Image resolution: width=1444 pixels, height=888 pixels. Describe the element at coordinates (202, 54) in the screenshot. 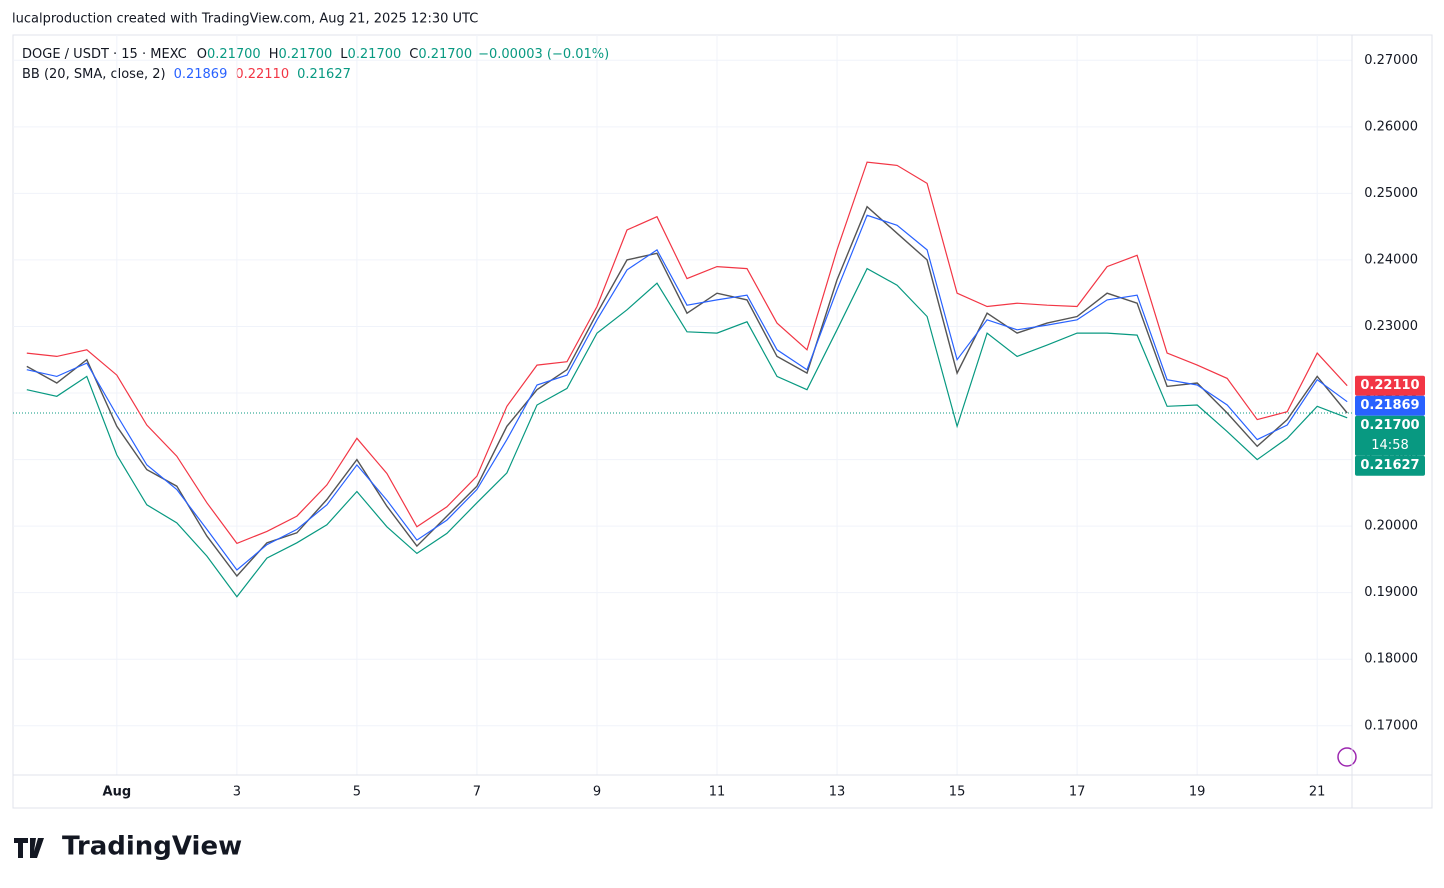

I see `legend-item: O` at that location.